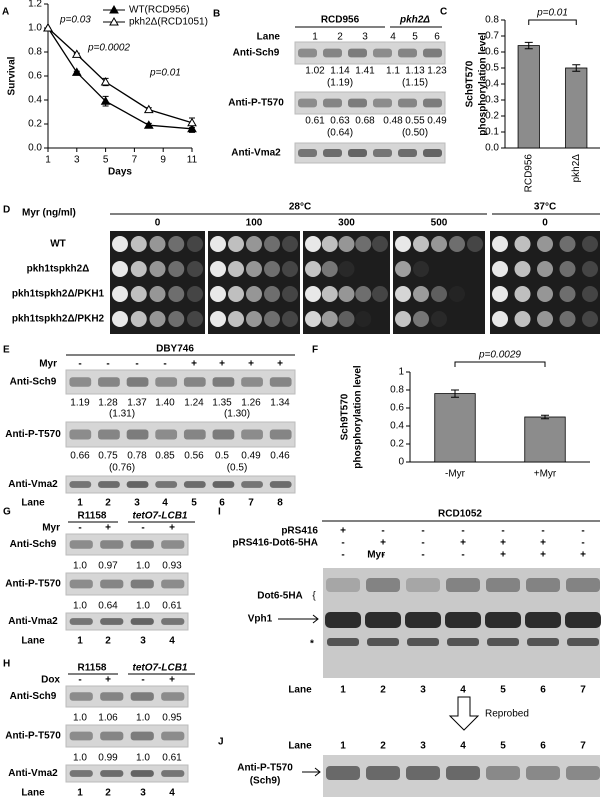 This screenshot has width=605, height=800. Describe the element at coordinates (92, 516) in the screenshot. I see `group-label: R1158` at that location.